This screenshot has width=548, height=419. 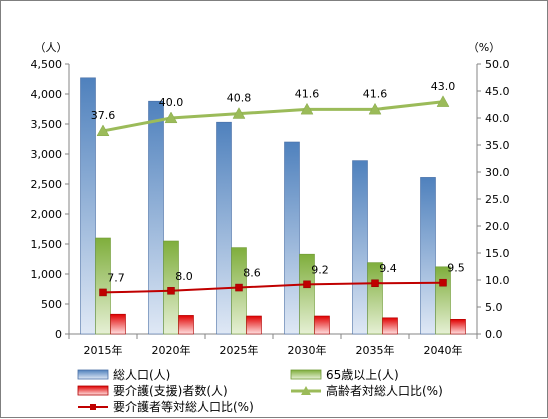 I want to click on legend-aged-ratio-text: 高齢者対総人口比(%), so click(x=384, y=390).